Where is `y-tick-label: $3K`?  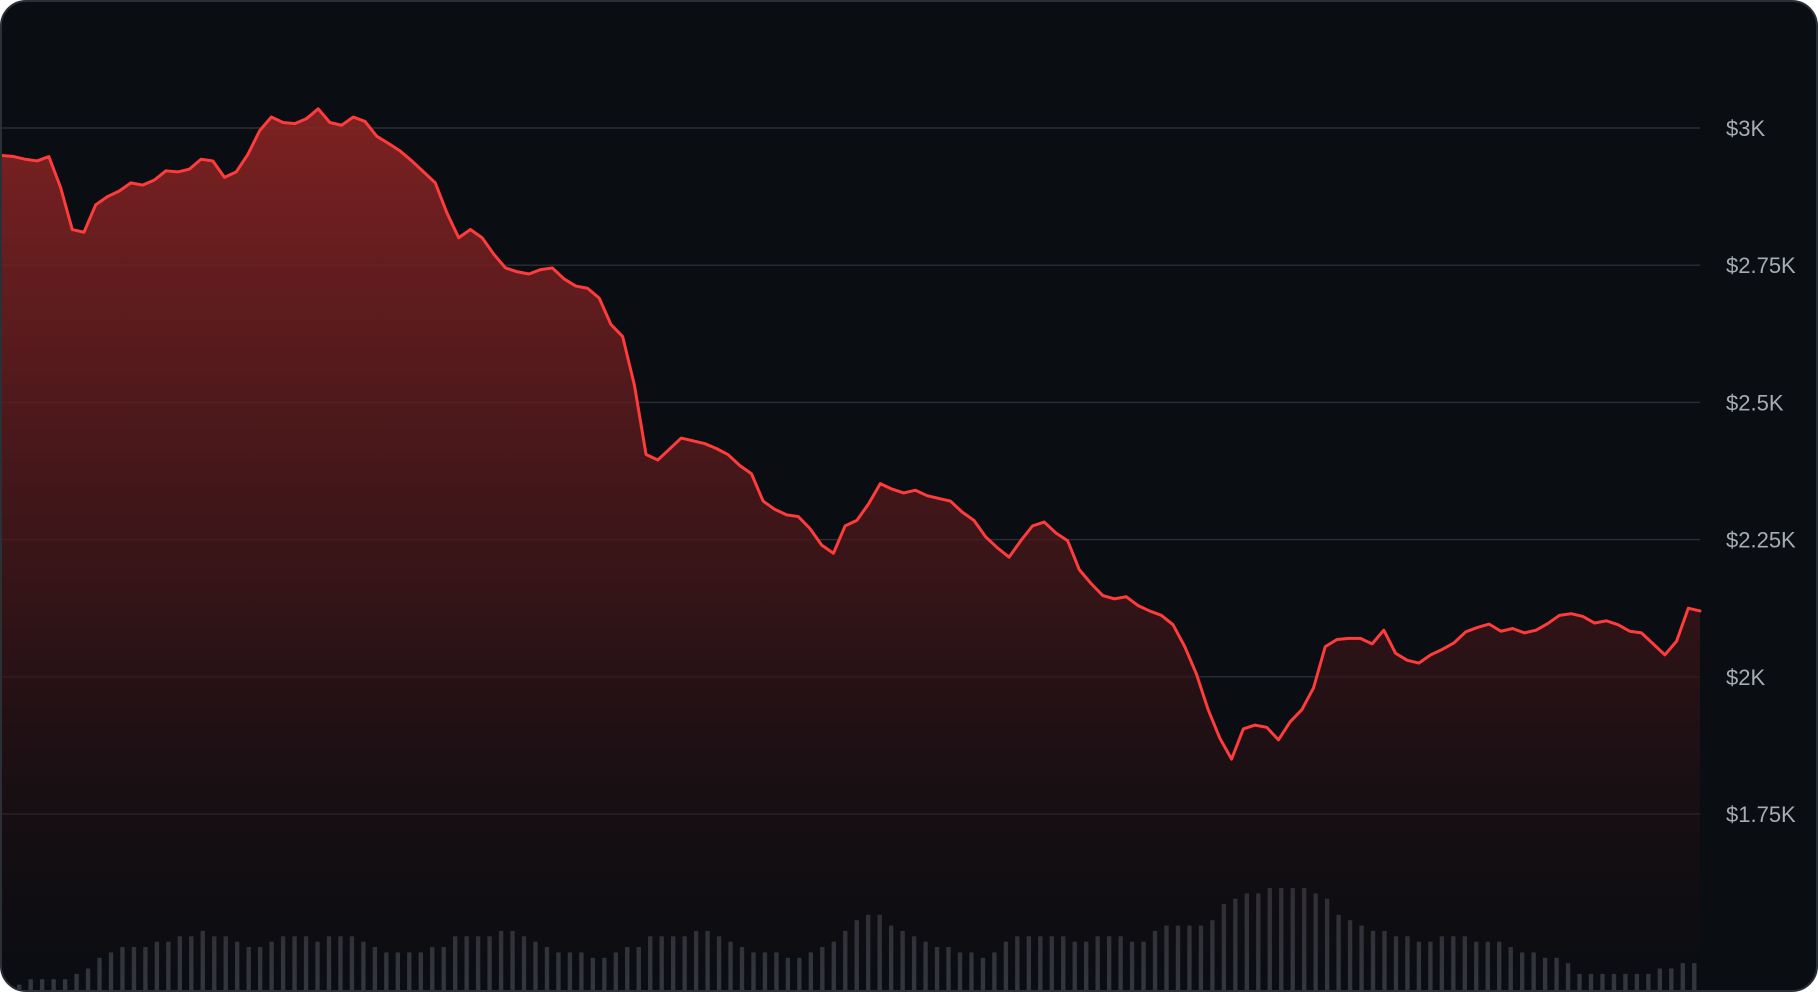 y-tick-label: $3K is located at coordinates (1745, 128).